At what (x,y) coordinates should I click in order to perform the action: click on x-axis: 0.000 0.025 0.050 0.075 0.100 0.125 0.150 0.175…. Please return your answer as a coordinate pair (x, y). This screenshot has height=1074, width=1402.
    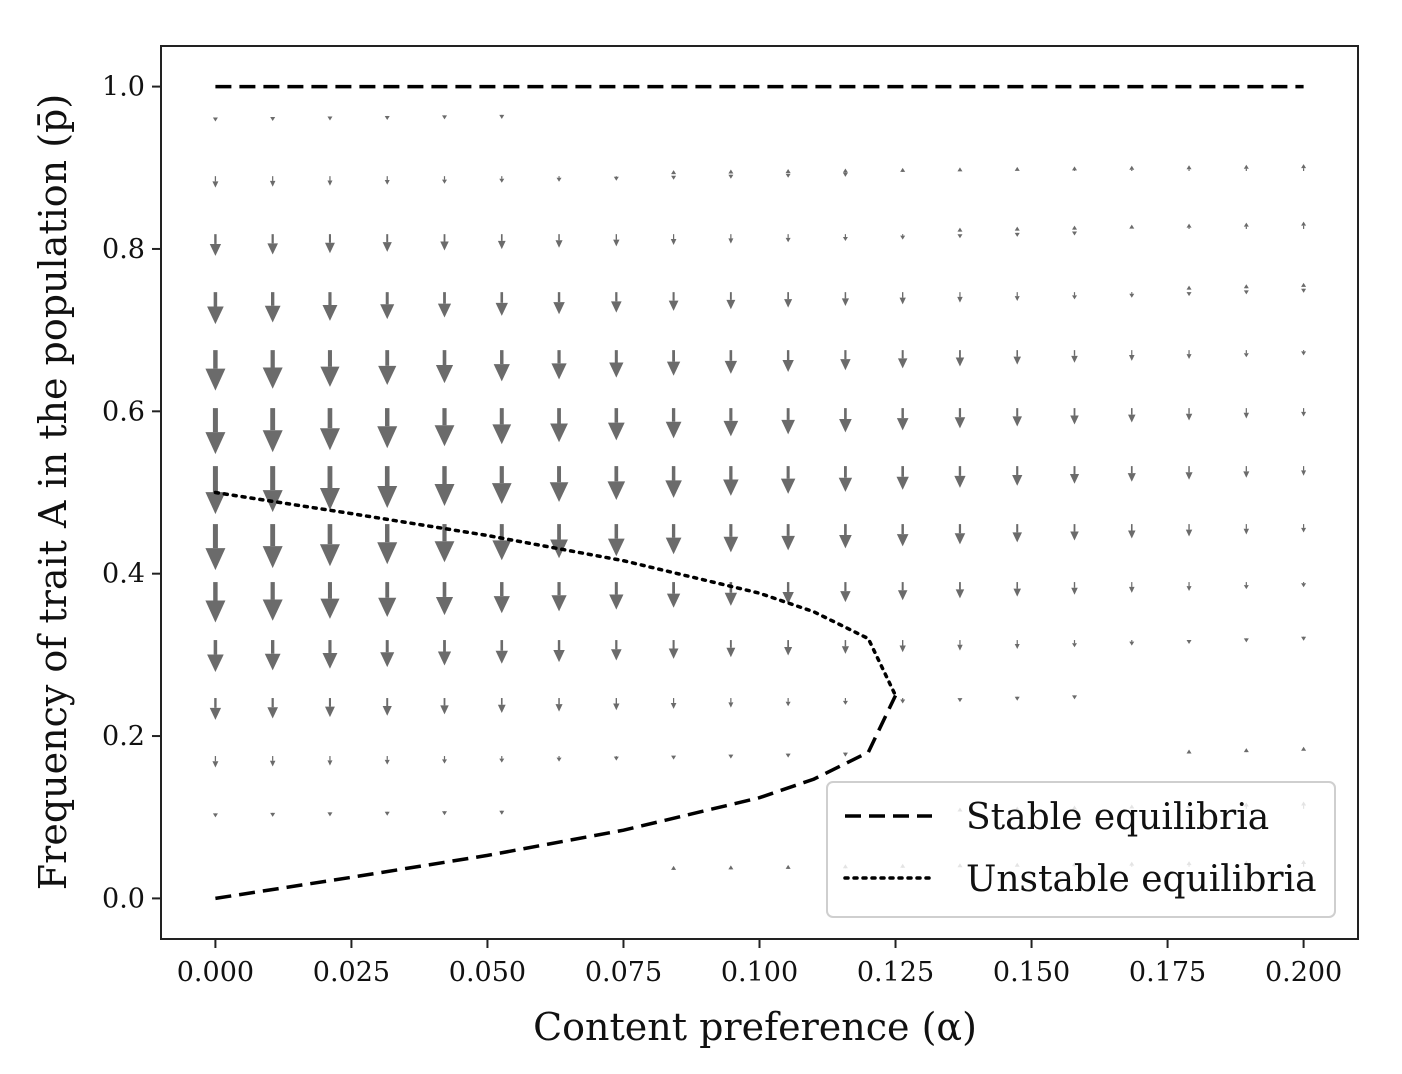
    Looking at the image, I should click on (759, 963).